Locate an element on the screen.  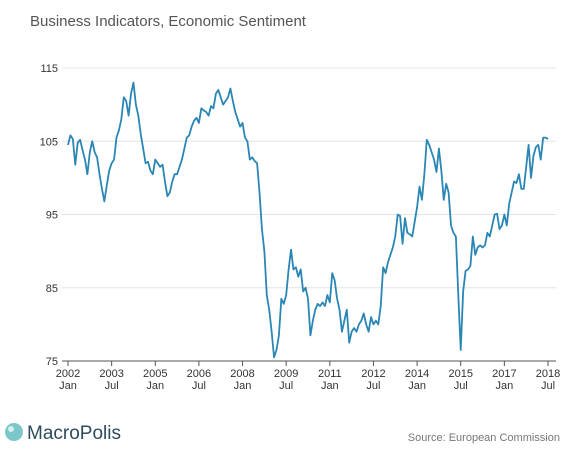
brand: MacroPolis is located at coordinates (74, 433).